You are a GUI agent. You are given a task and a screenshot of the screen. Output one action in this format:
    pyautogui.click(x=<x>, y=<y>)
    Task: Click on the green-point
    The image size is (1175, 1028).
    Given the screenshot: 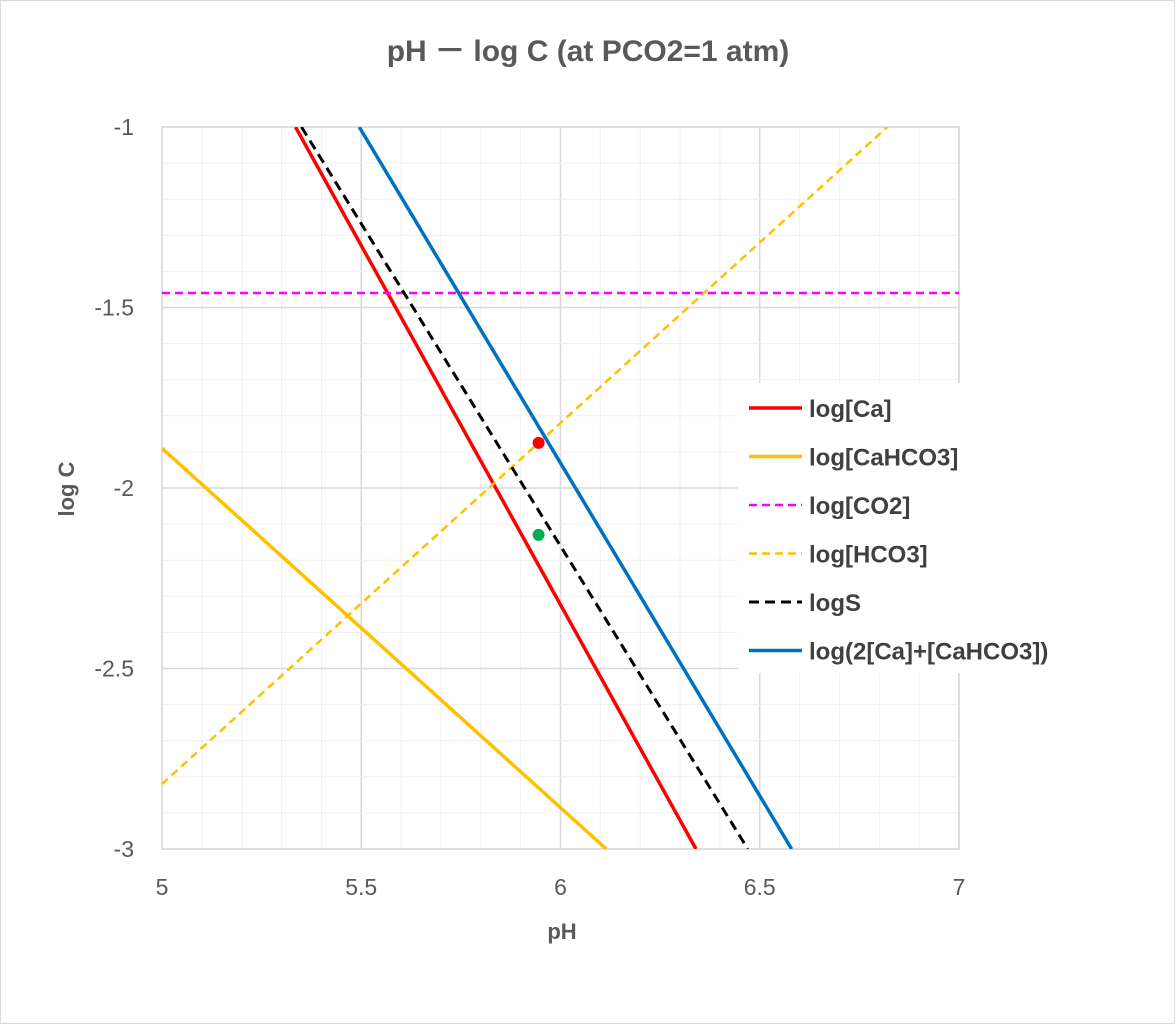 What is the action you would take?
    pyautogui.click(x=538, y=534)
    